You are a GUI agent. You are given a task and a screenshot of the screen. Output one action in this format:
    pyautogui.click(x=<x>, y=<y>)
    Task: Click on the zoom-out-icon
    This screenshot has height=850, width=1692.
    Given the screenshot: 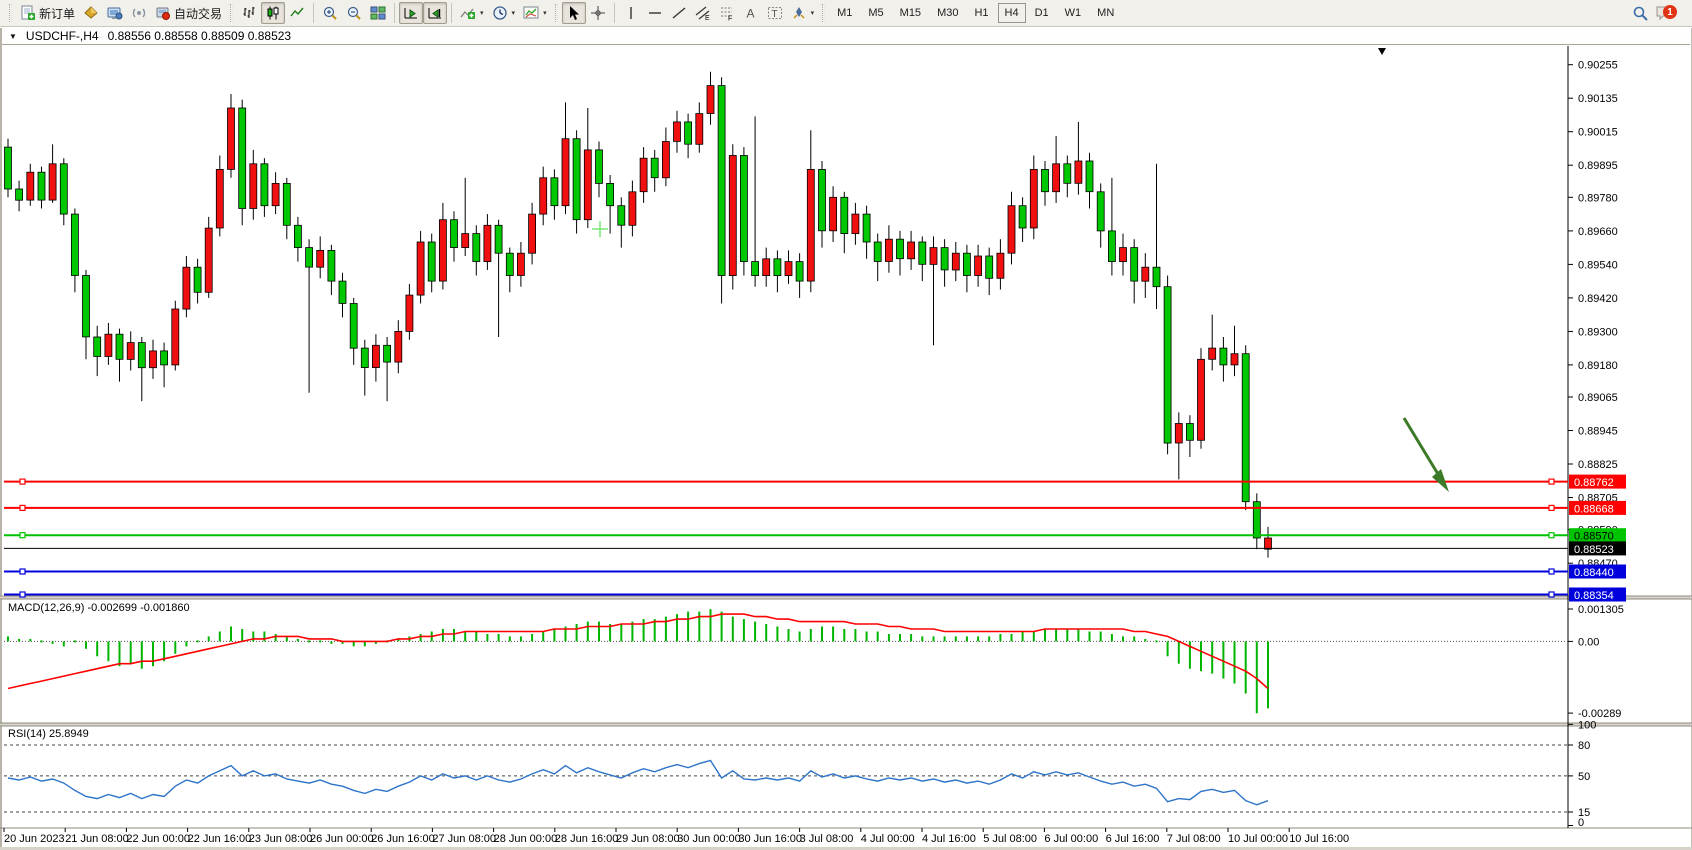 What is the action you would take?
    pyautogui.click(x=354, y=13)
    